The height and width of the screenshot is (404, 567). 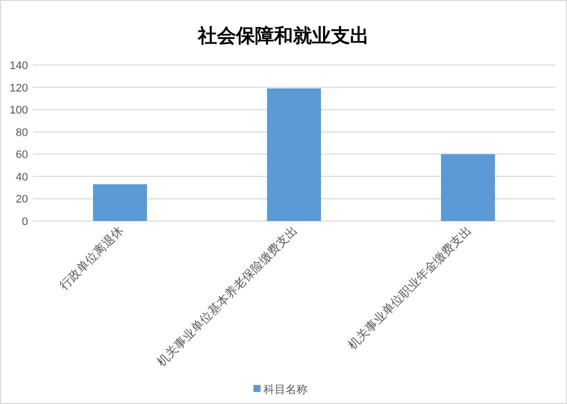 I want to click on chart-title: 社会保障和就业支出, so click(x=283, y=36).